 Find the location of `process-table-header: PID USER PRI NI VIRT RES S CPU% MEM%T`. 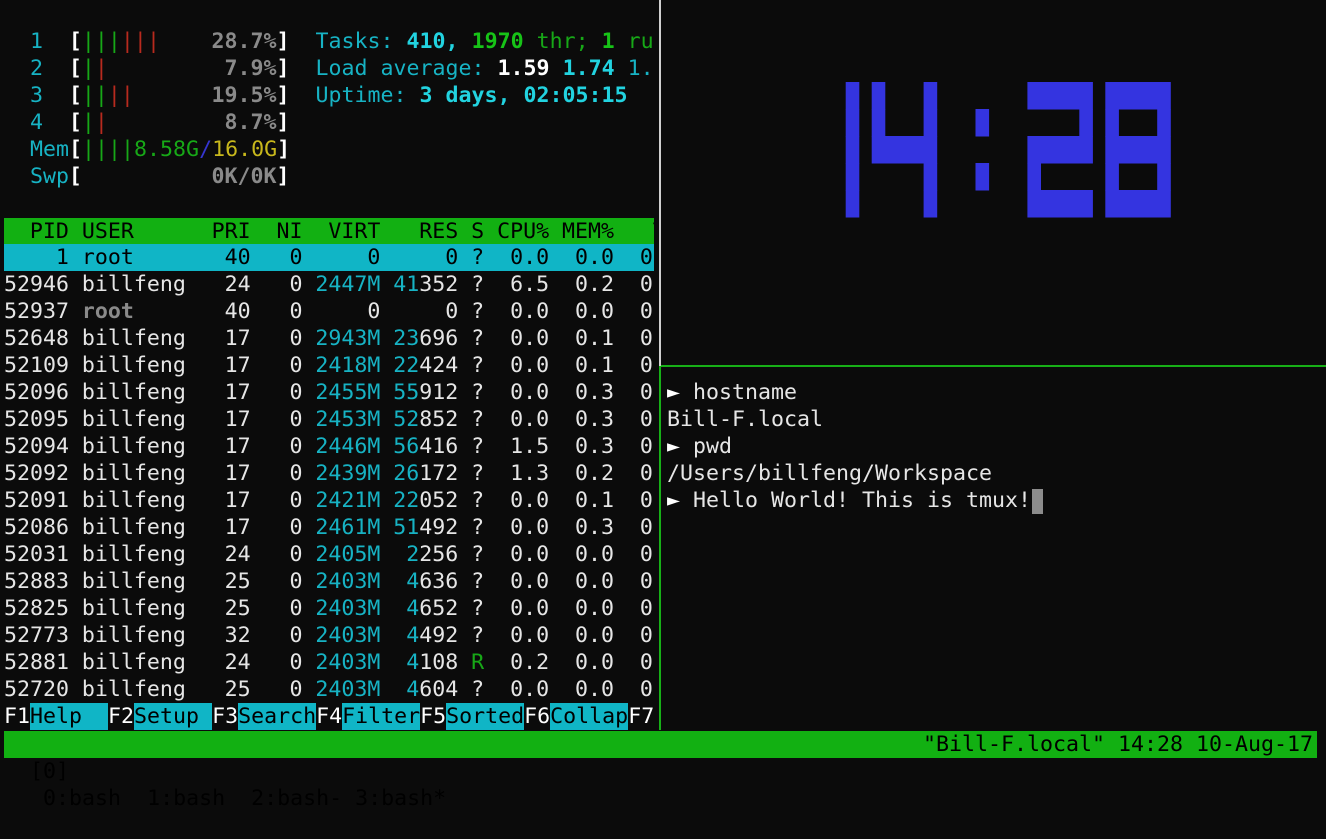

process-table-header: PID USER PRI NI VIRT RES S CPU% MEM%T is located at coordinates (329, 231).